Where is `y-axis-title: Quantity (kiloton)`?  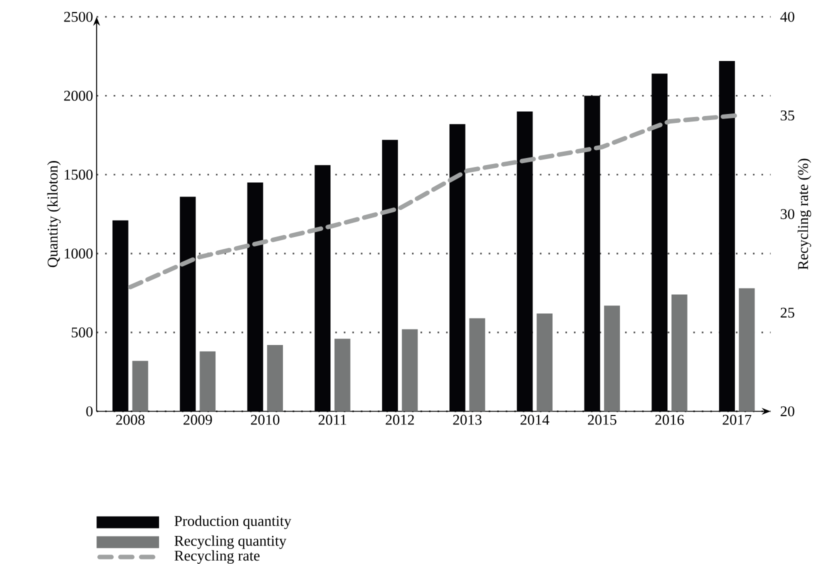
y-axis-title: Quantity (kiloton) is located at coordinates (54, 214).